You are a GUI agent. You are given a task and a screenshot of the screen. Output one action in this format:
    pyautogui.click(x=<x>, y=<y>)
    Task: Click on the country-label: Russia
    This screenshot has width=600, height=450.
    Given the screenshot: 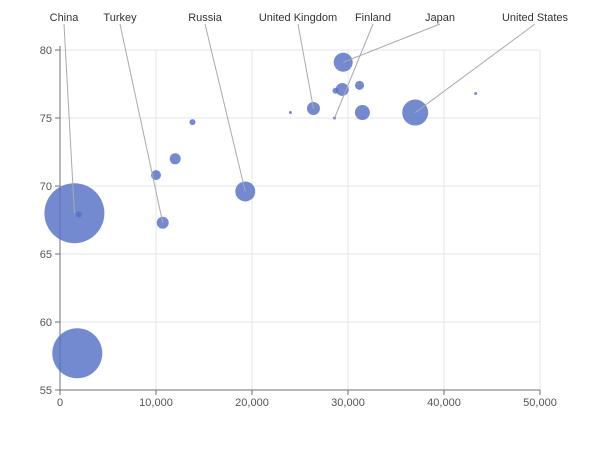 What is the action you would take?
    pyautogui.click(x=205, y=18)
    